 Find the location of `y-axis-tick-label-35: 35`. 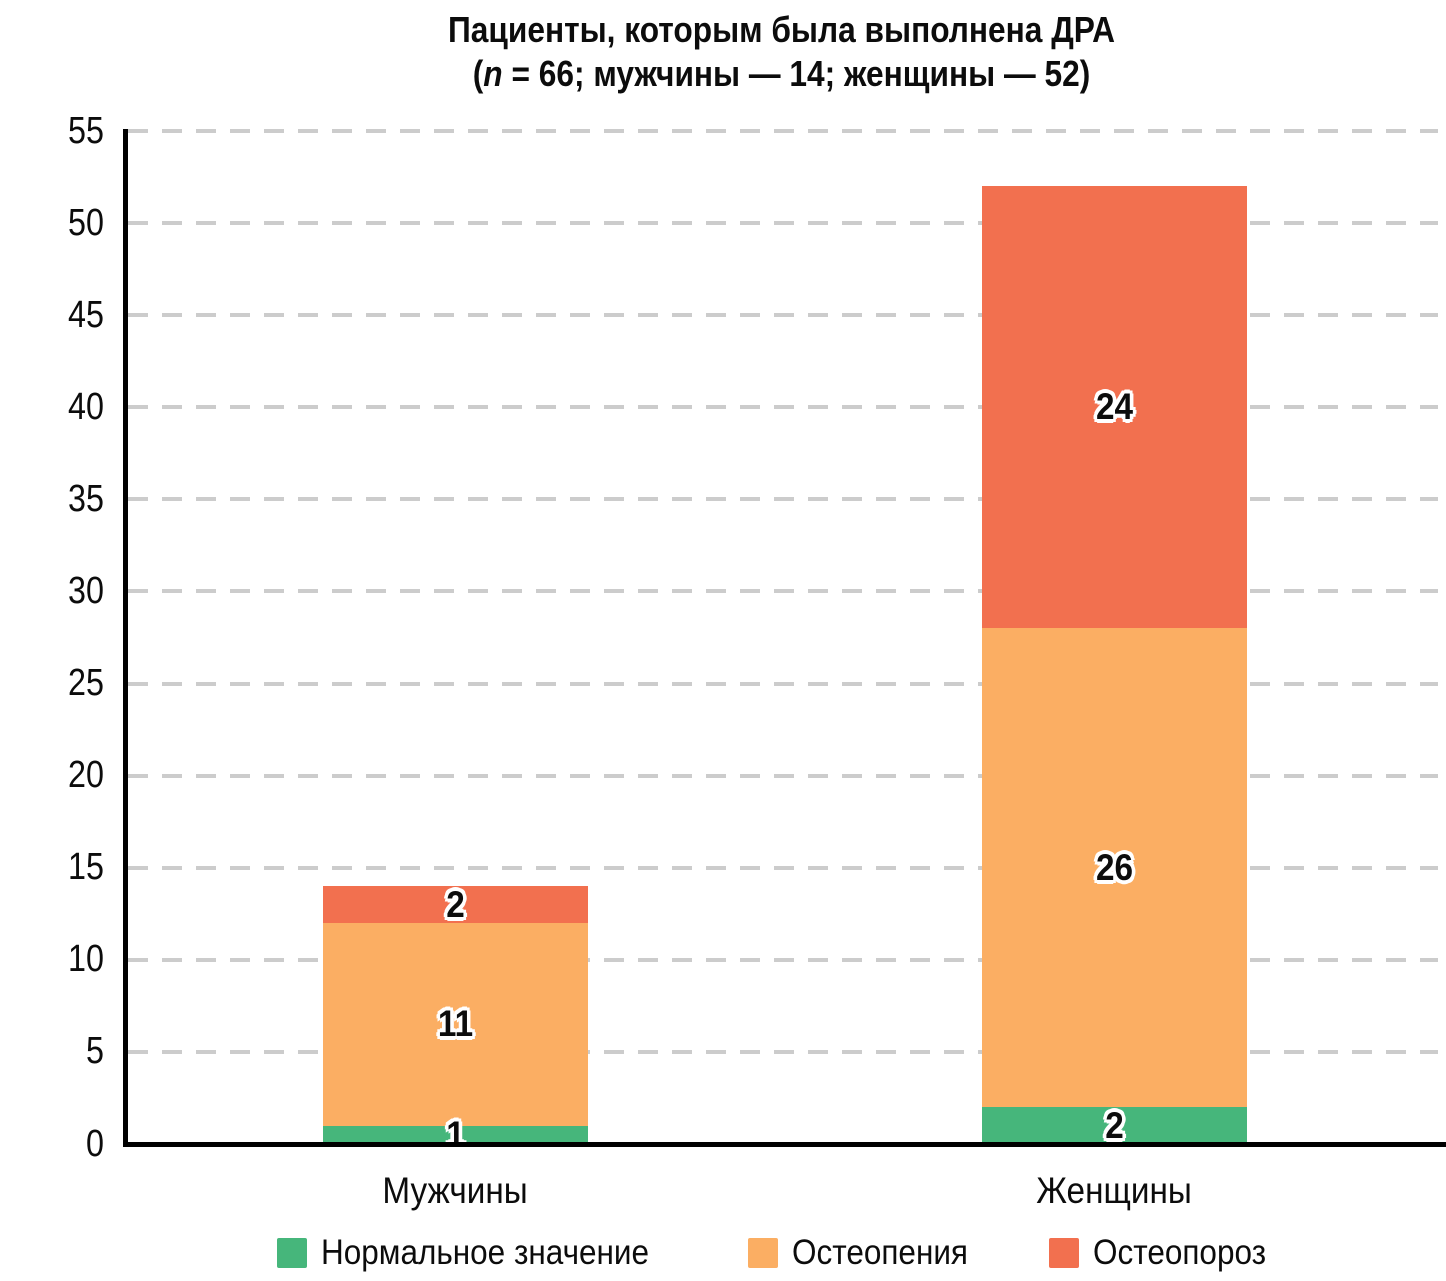

y-axis-tick-label-35: 35 is located at coordinates (86, 498).